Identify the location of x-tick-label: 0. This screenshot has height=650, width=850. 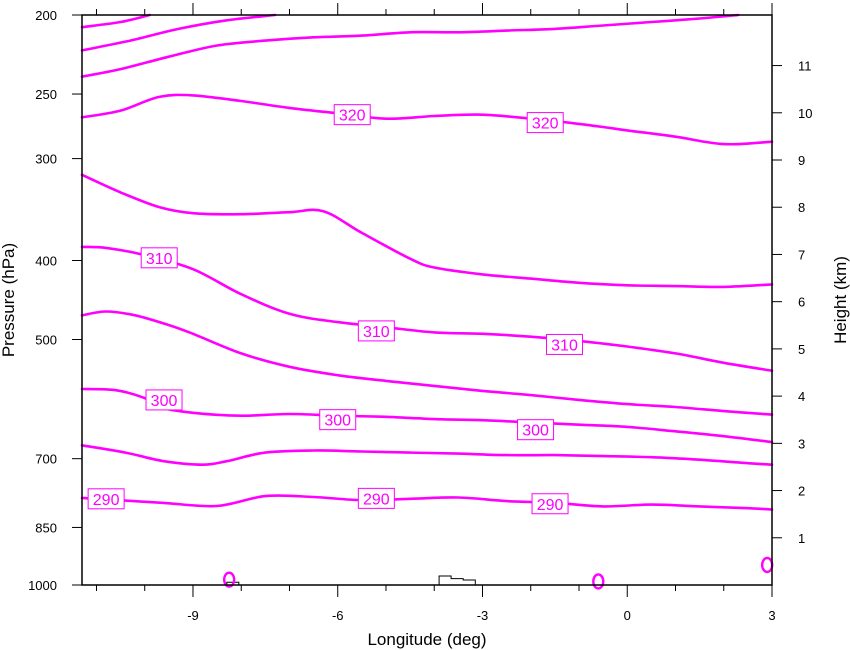
(627, 615).